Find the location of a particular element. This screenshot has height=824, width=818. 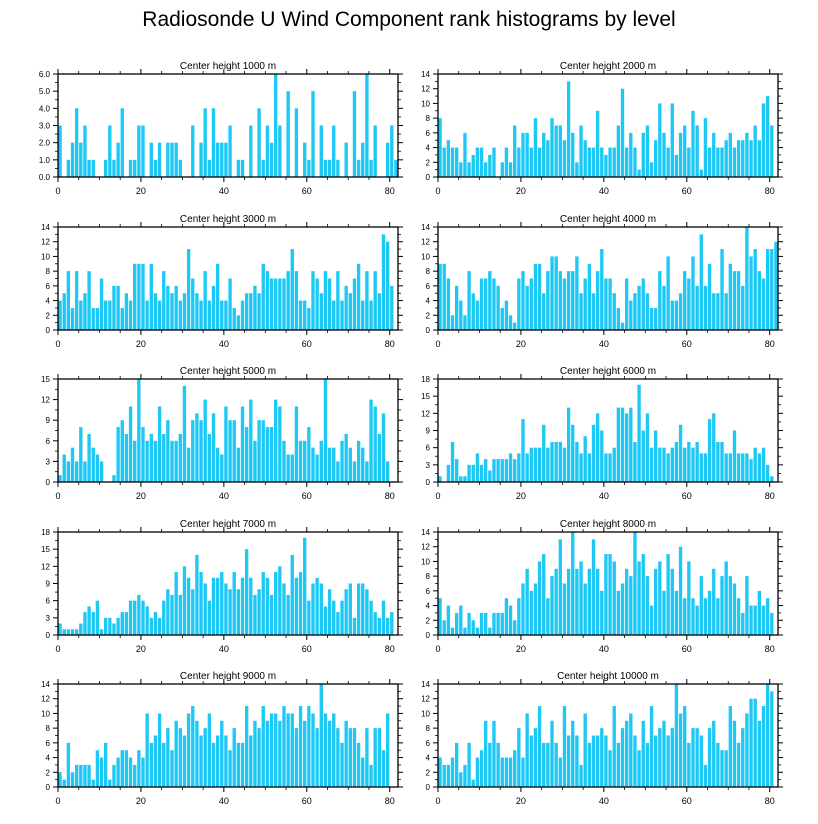

panel-8-ytick-label: 14 is located at coordinates (425, 532).